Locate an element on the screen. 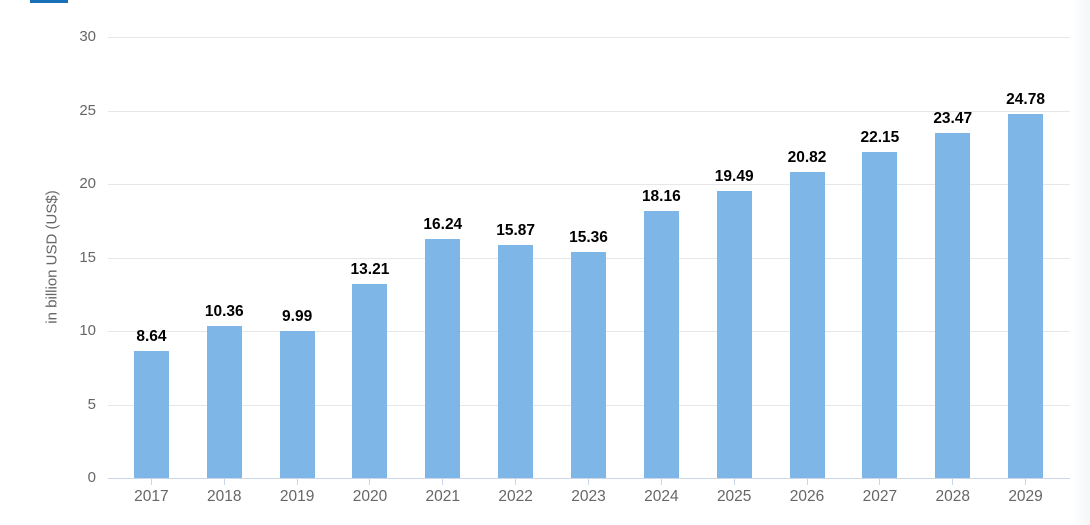 The image size is (1090, 525). x-axis-label-2025: 2025 is located at coordinates (734, 496).